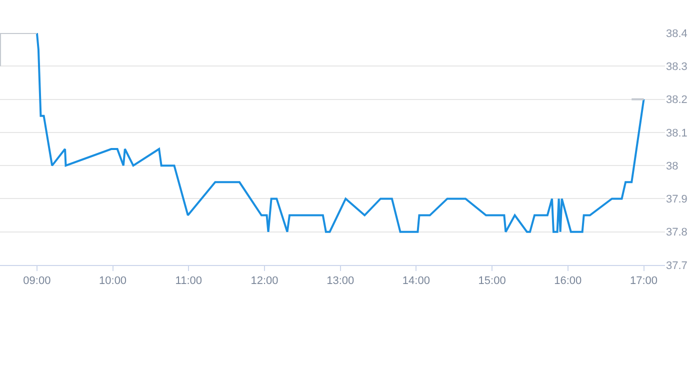 The image size is (693, 365). Describe the element at coordinates (677, 100) in the screenshot. I see `y-tick-label: 38.2` at that location.